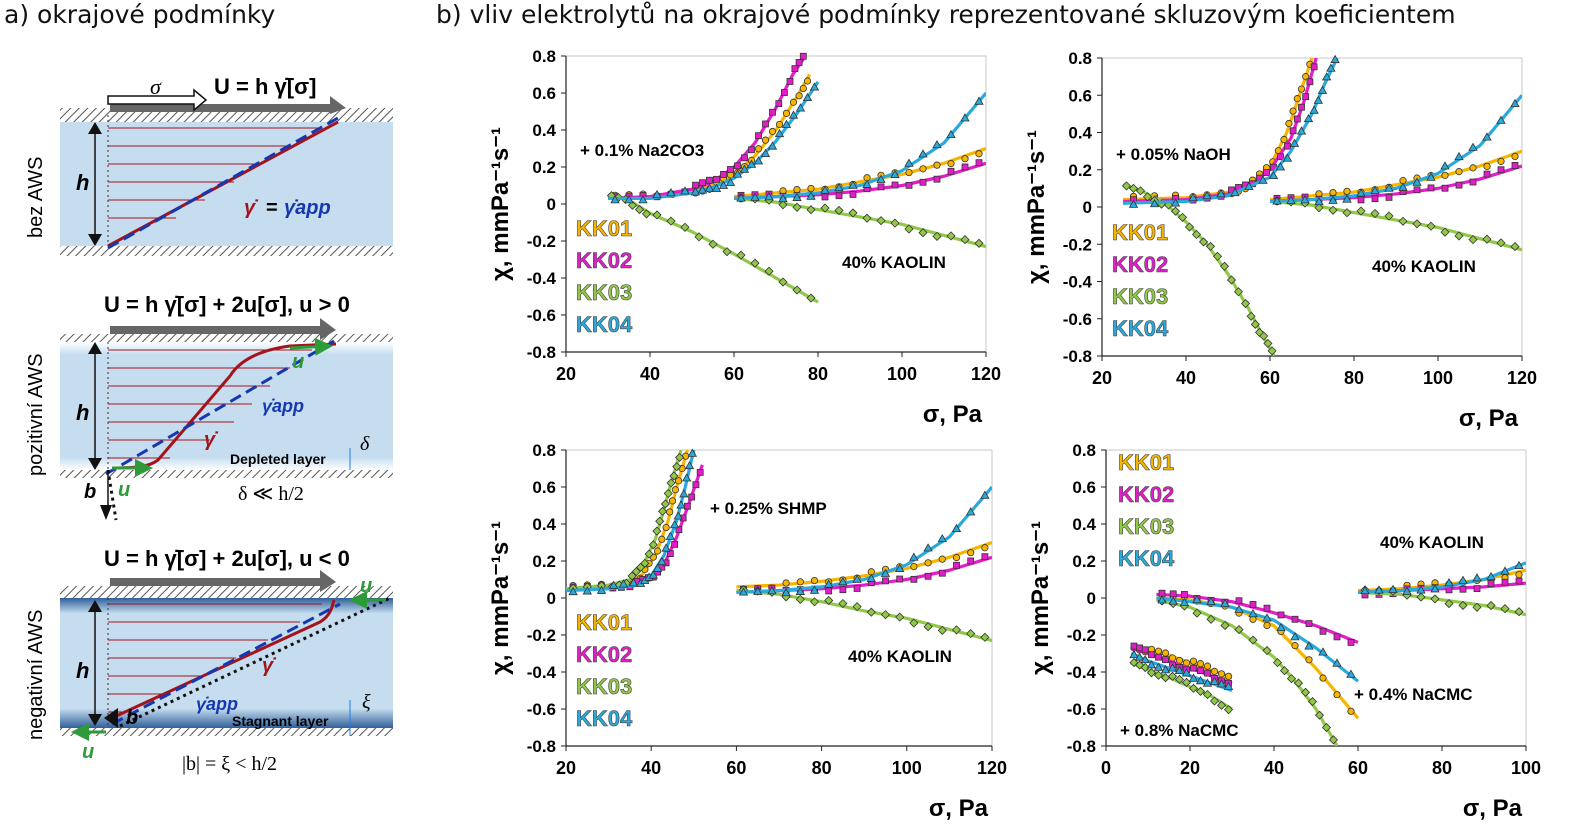  I want to click on u-label-2-bottom: u, so click(124, 490).